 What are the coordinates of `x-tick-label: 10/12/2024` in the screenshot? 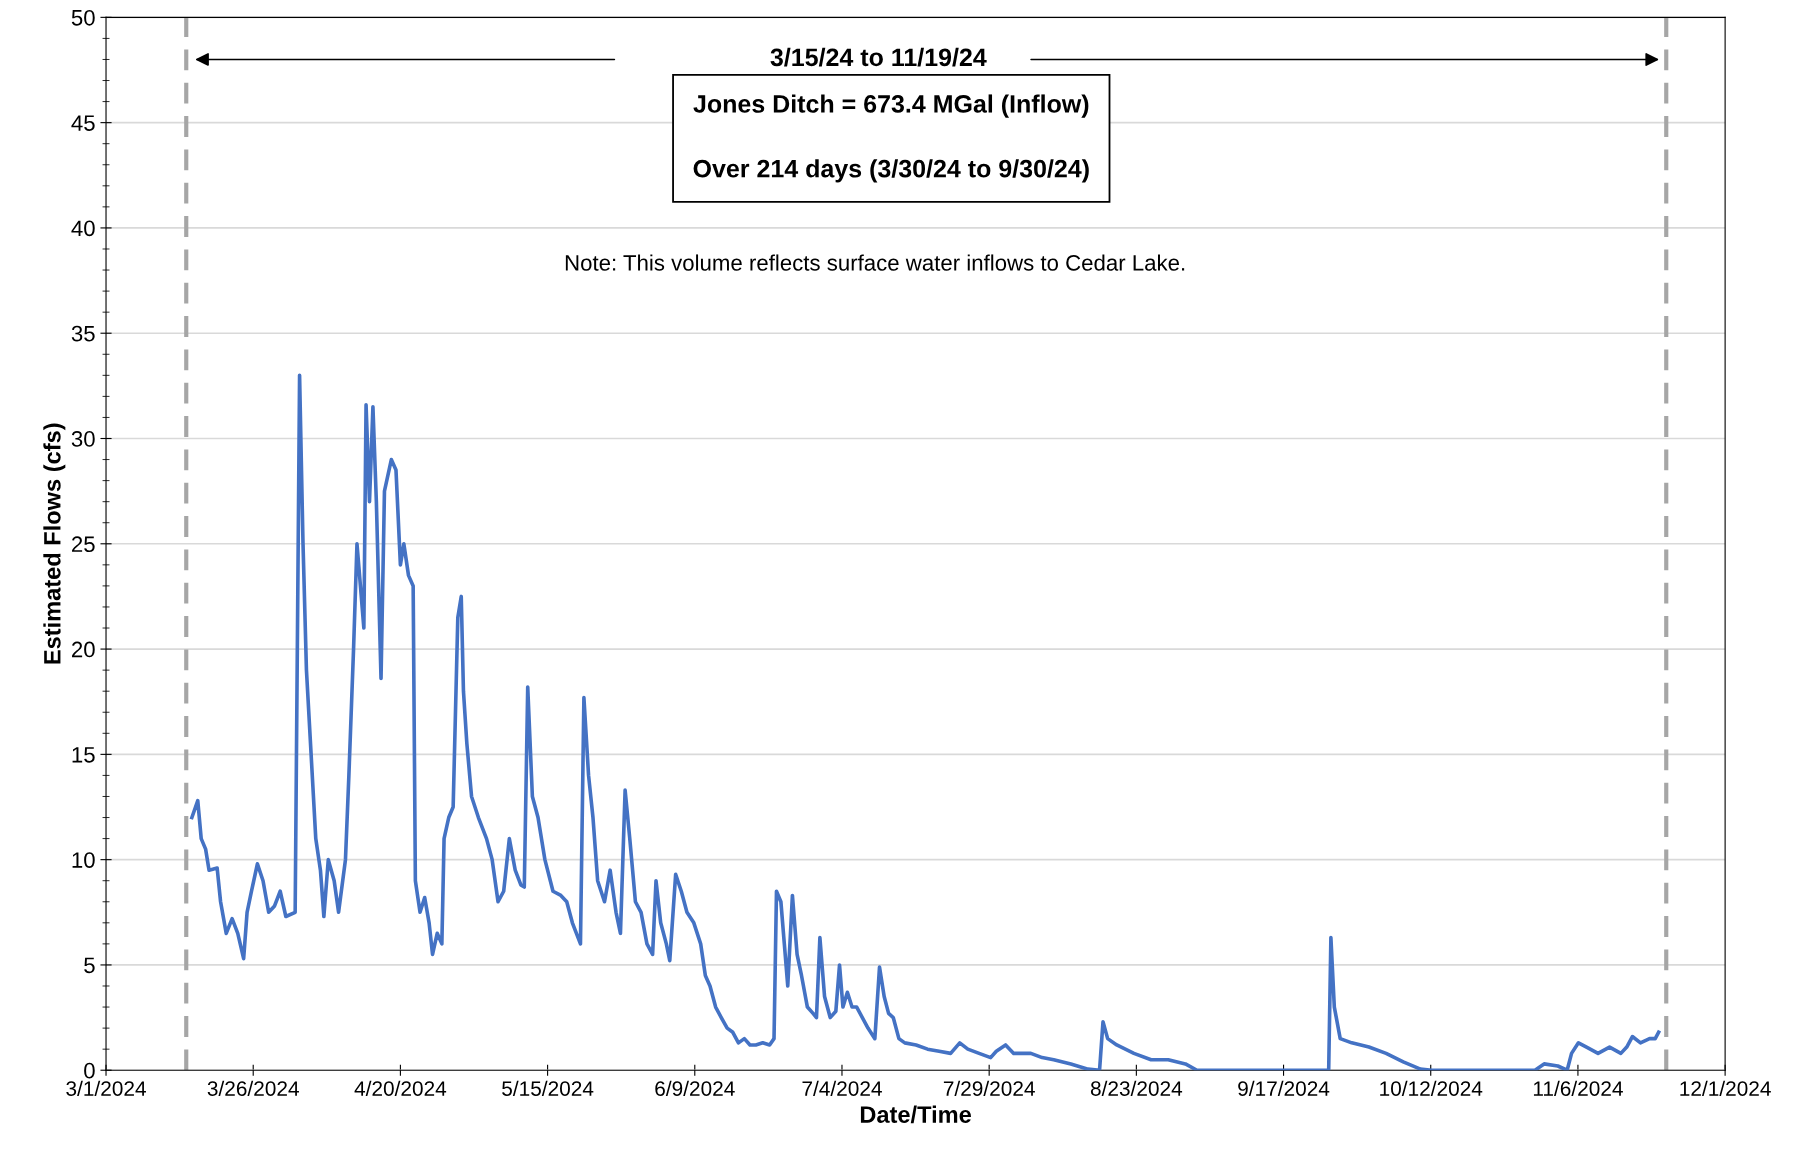 It's located at (1431, 1088).